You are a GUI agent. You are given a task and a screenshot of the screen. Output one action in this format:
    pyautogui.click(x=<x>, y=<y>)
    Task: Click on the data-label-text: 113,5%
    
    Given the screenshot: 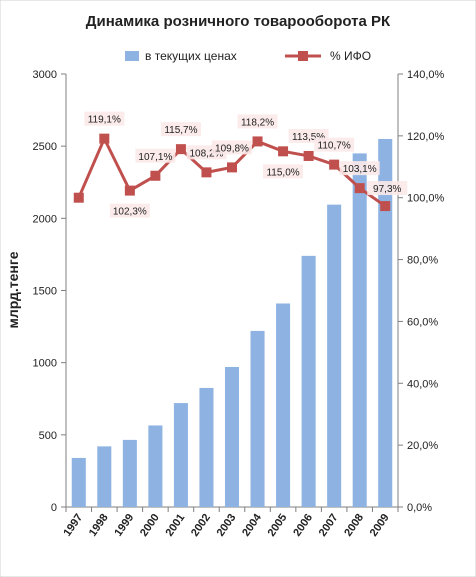 What is the action you would take?
    pyautogui.click(x=308, y=137)
    